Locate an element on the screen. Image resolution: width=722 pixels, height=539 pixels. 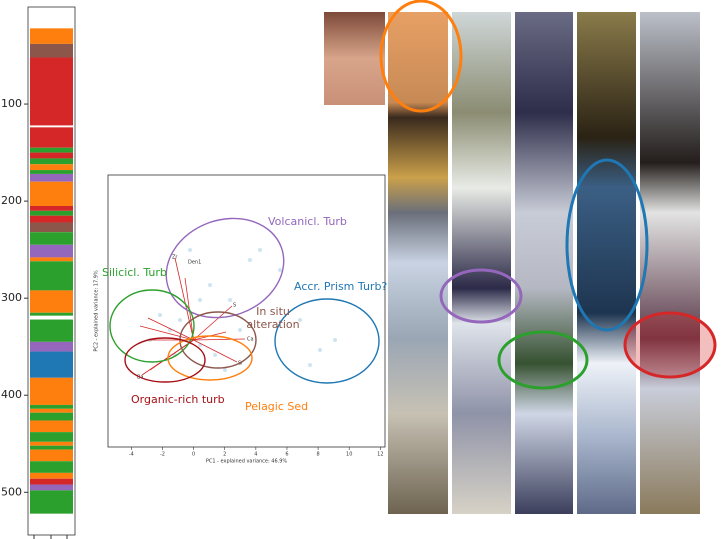
x-tick-label: -4 is located at coordinates (131, 455).